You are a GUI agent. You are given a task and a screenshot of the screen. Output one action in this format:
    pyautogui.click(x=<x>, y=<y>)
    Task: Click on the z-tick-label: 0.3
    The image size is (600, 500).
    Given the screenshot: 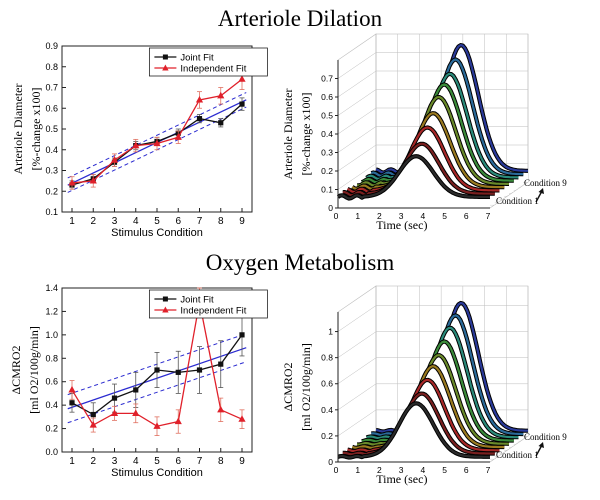 What is the action you would take?
    pyautogui.click(x=327, y=153)
    